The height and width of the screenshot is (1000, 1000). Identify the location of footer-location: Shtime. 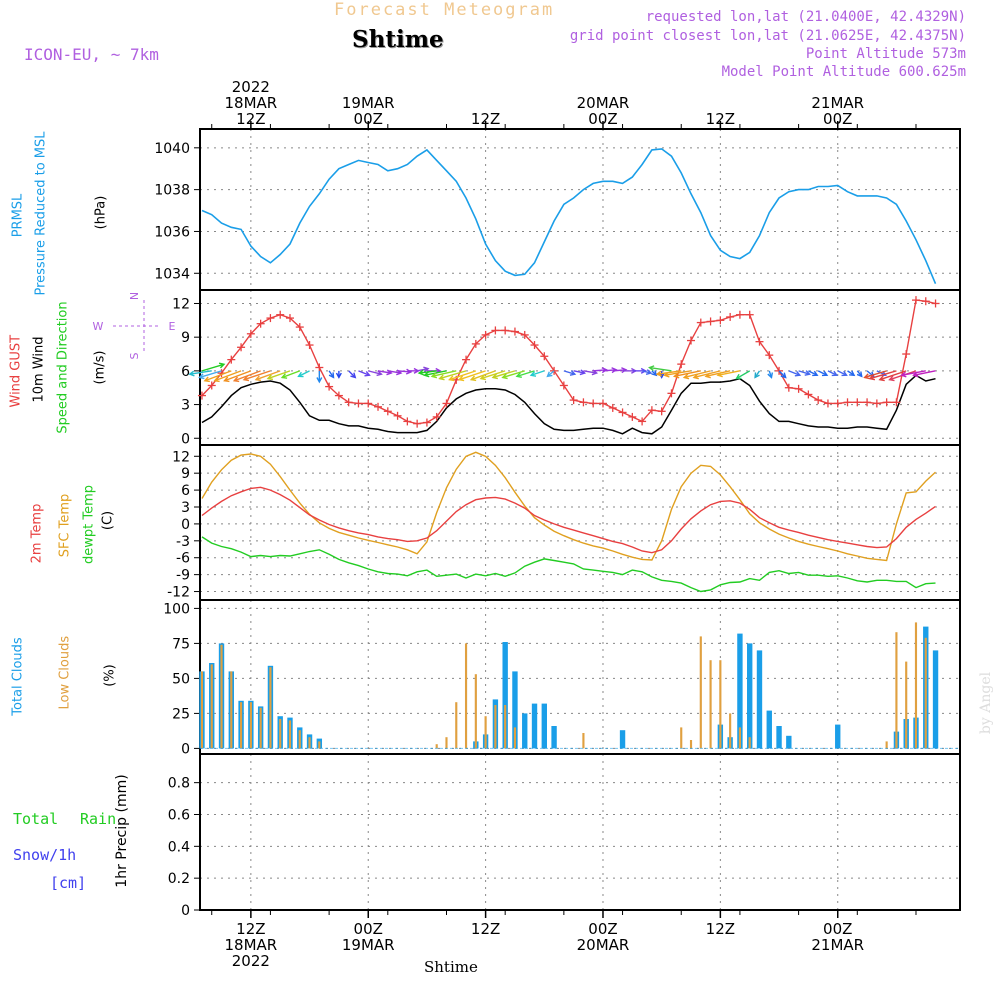
(451, 967).